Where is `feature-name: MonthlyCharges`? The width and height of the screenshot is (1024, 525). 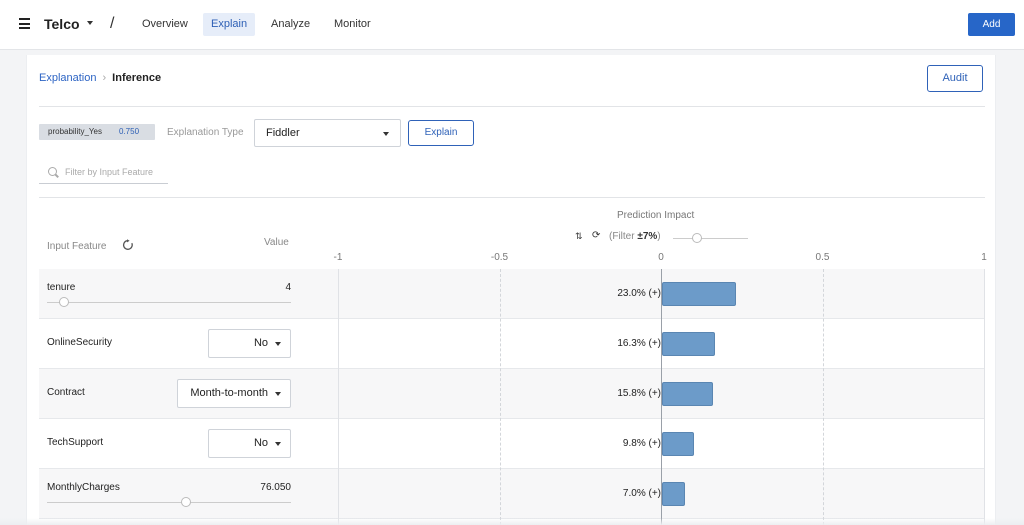 feature-name: MonthlyCharges is located at coordinates (83, 487).